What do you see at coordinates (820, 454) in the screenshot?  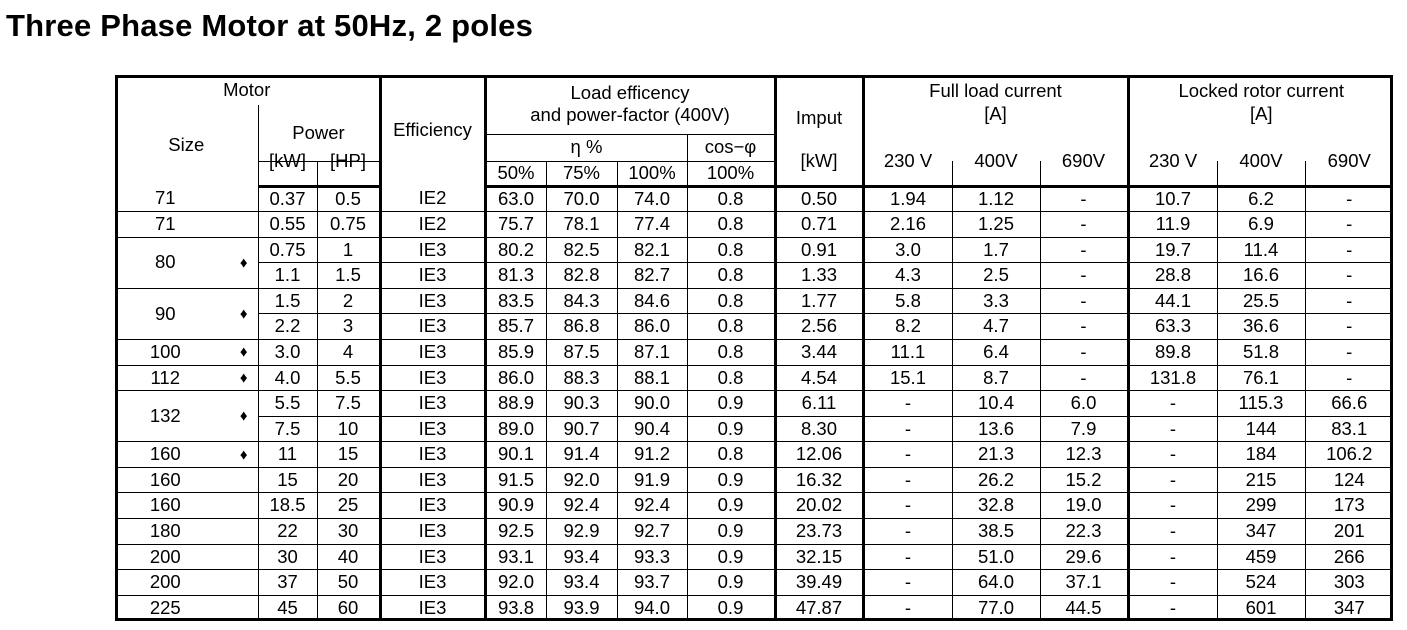 I see `imput-kw-cell: 12.06` at bounding box center [820, 454].